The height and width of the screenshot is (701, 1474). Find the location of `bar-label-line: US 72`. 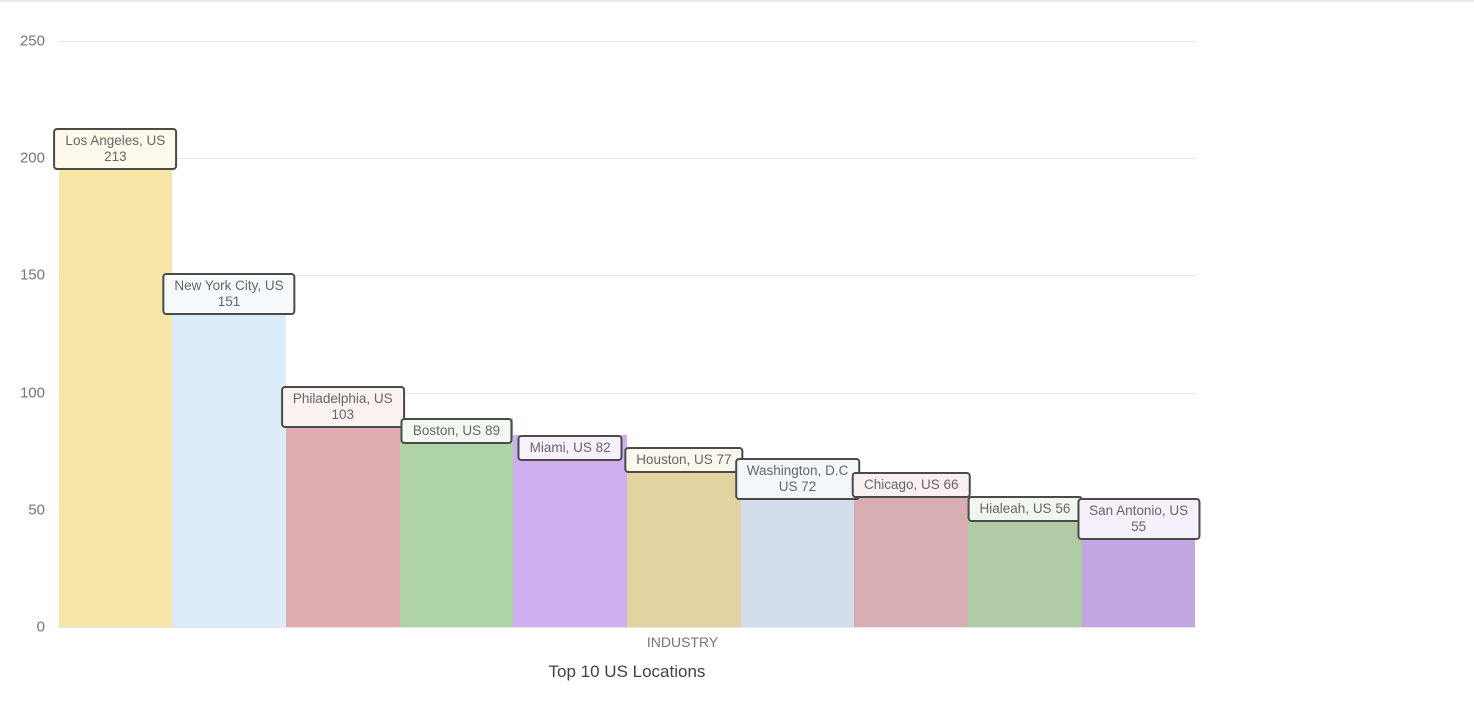

bar-label-line: US 72 is located at coordinates (797, 487).